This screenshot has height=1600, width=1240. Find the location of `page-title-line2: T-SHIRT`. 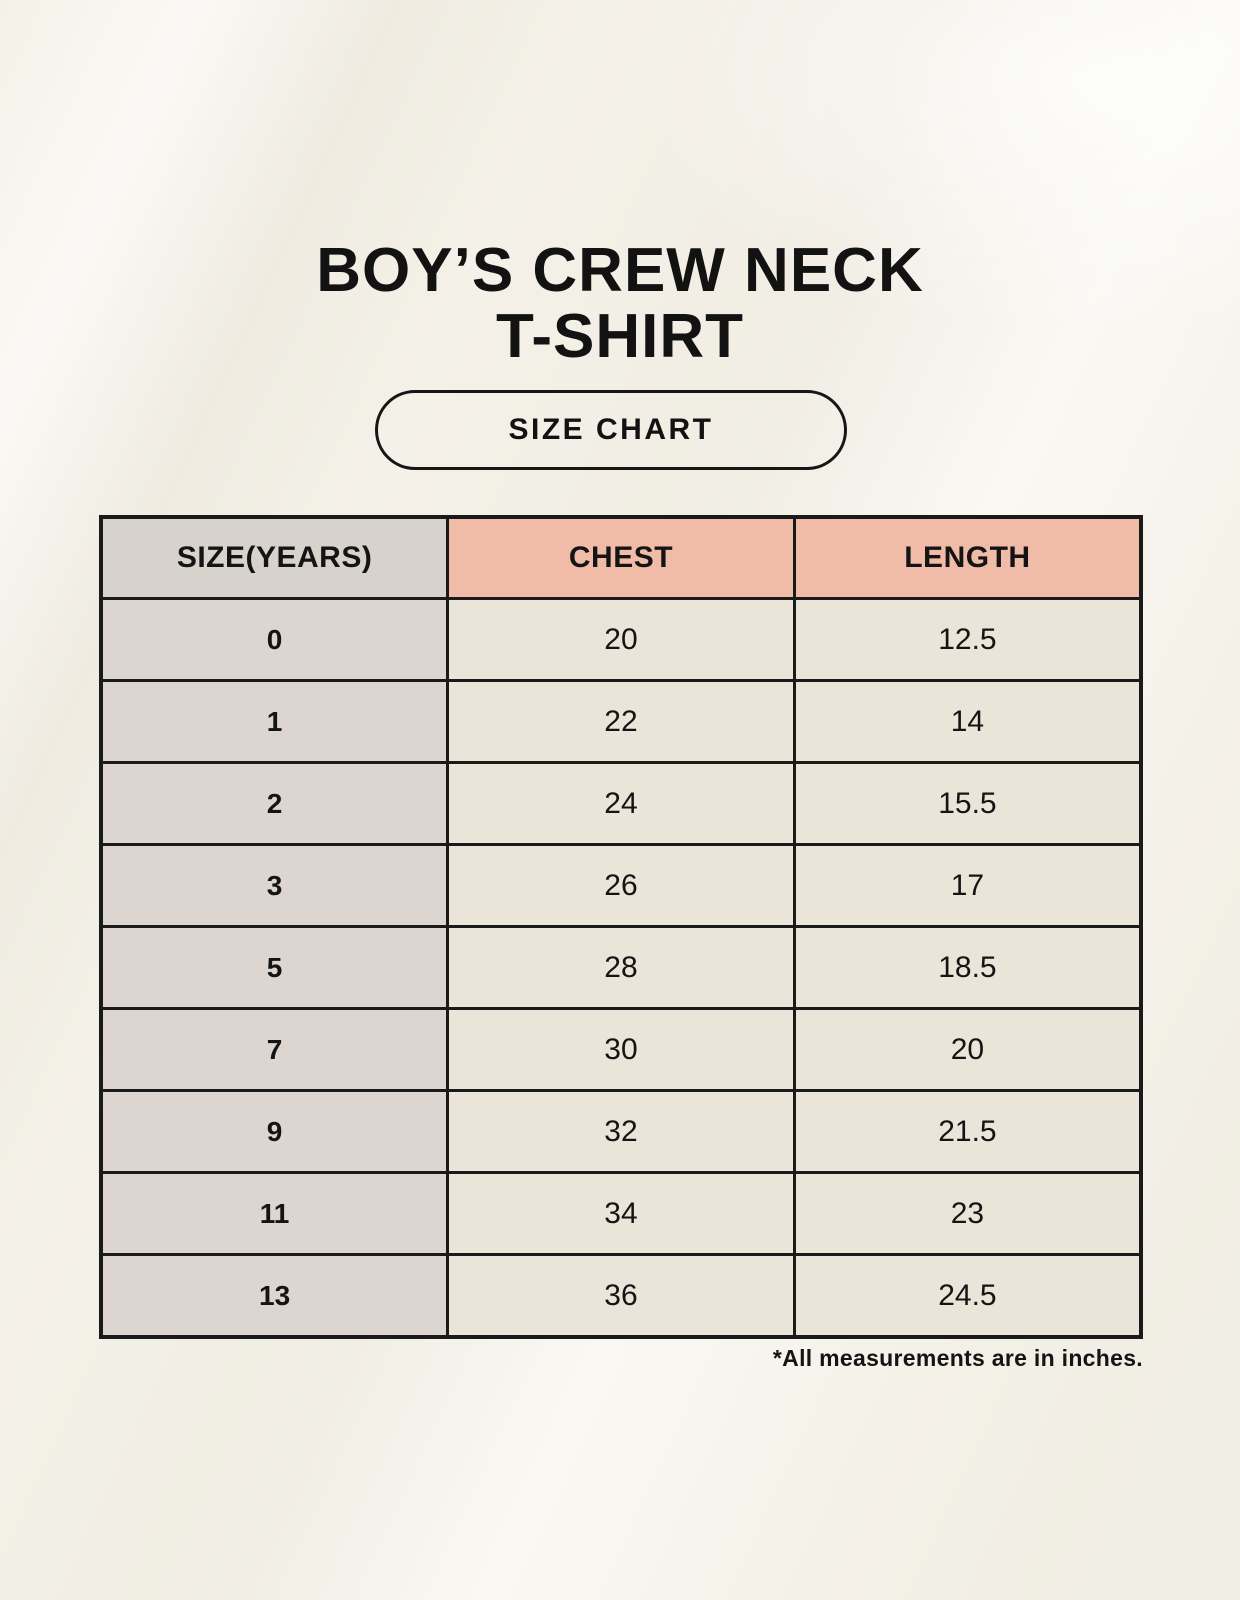

page-title-line2: T-SHIRT is located at coordinates (620, 337).